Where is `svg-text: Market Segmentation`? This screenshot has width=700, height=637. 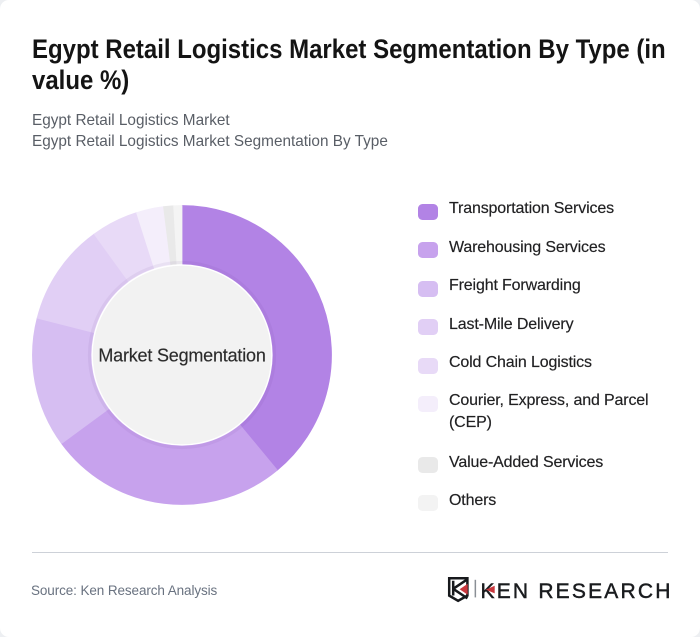
svg-text: Market Segmentation is located at coordinates (181, 355).